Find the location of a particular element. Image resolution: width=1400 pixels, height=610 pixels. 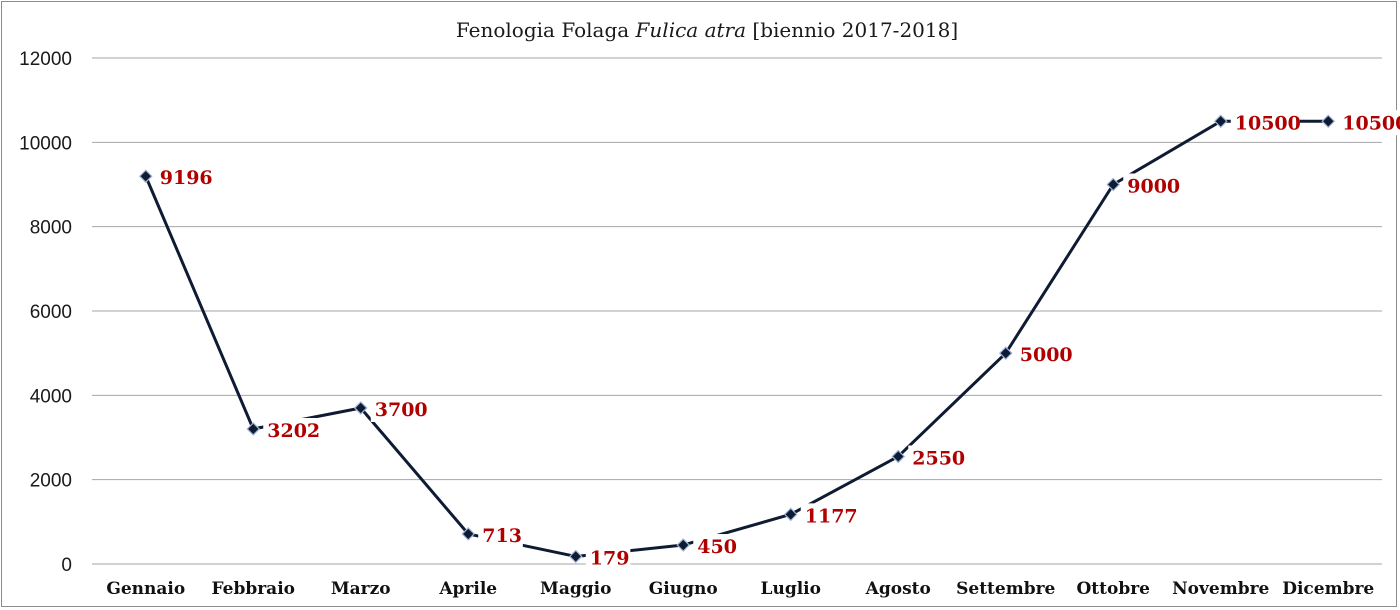

x-tick-label: Novembre is located at coordinates (1220, 589).